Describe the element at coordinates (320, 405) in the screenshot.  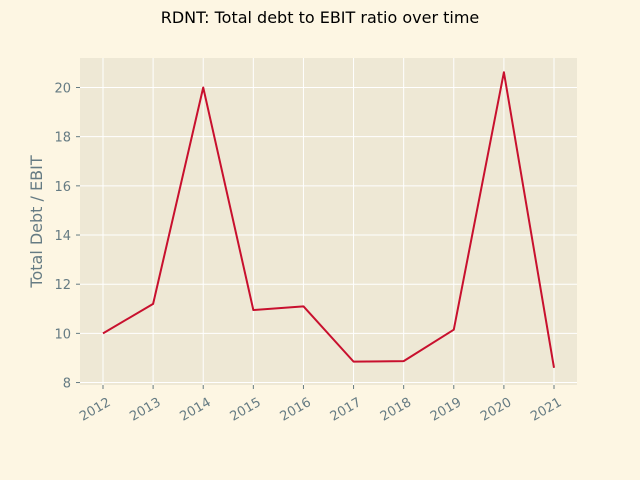
I see `x-axis: 2012 2013 2014 2015 2016 2017 2018 2019 2020 2021` at that location.